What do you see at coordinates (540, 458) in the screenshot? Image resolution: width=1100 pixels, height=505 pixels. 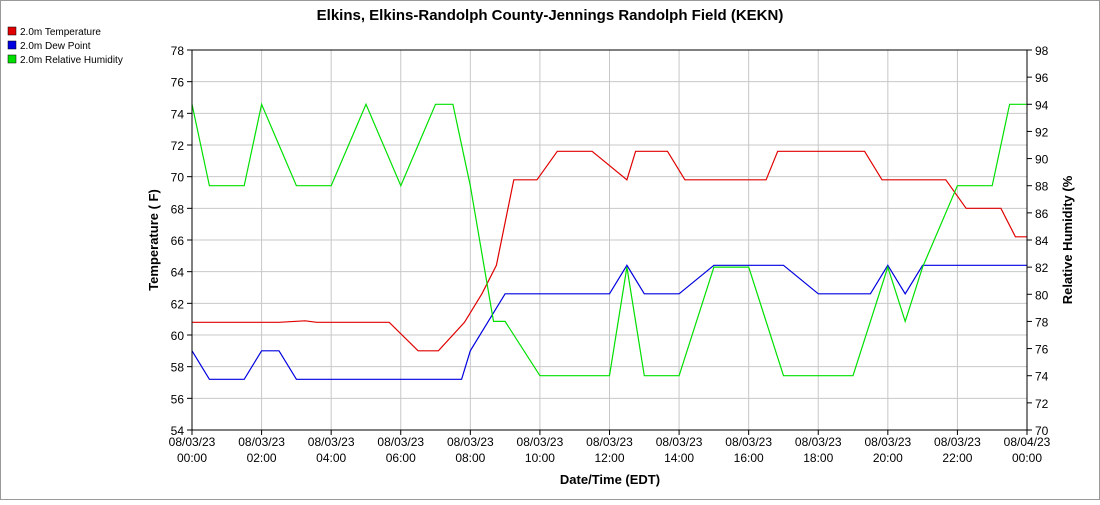 I see `x-tick-time: 10:00` at bounding box center [540, 458].